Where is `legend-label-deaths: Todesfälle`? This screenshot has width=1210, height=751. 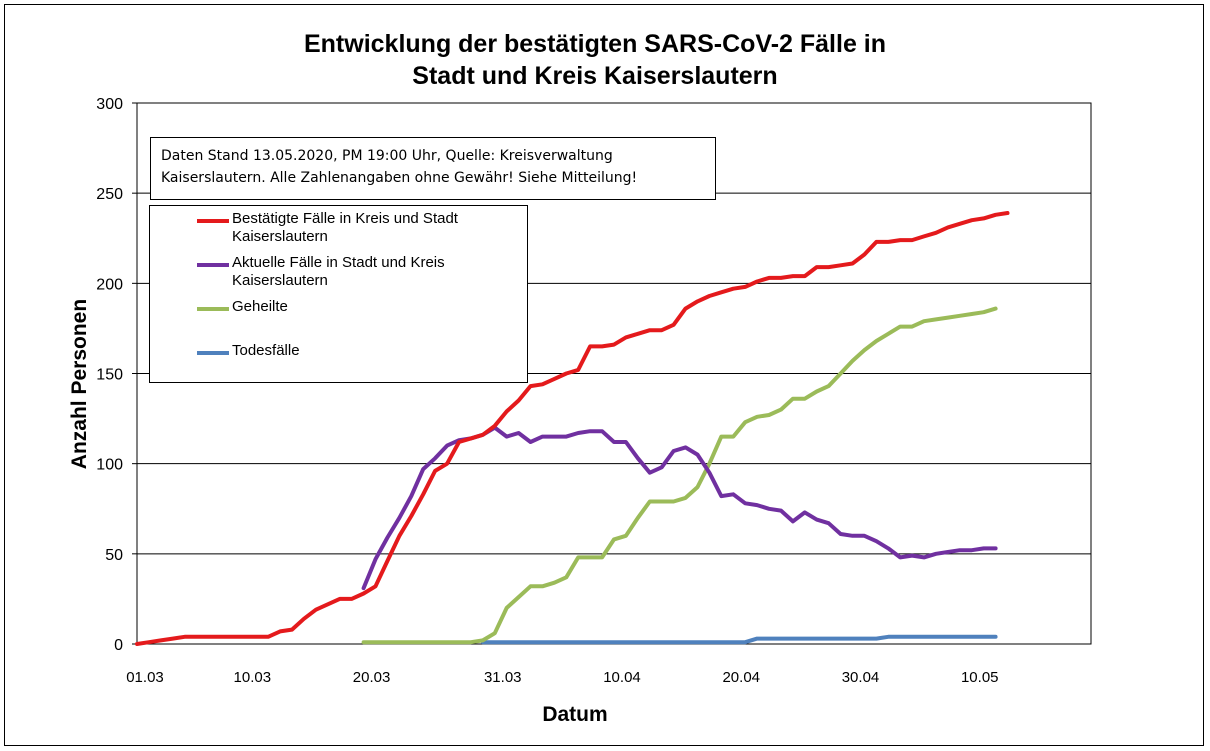
legend-label-deaths: Todesfälle is located at coordinates (266, 350).